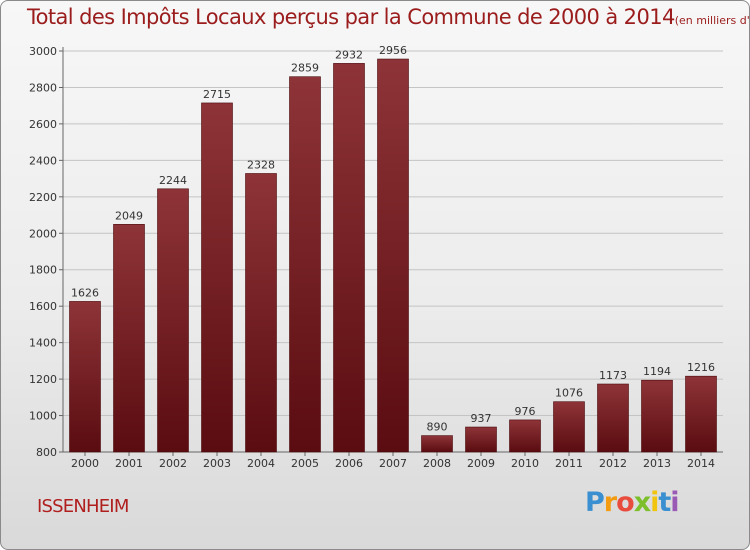 The height and width of the screenshot is (550, 750). What do you see at coordinates (129, 463) in the screenshot?
I see `x-tick-label-2001: 2001` at bounding box center [129, 463].